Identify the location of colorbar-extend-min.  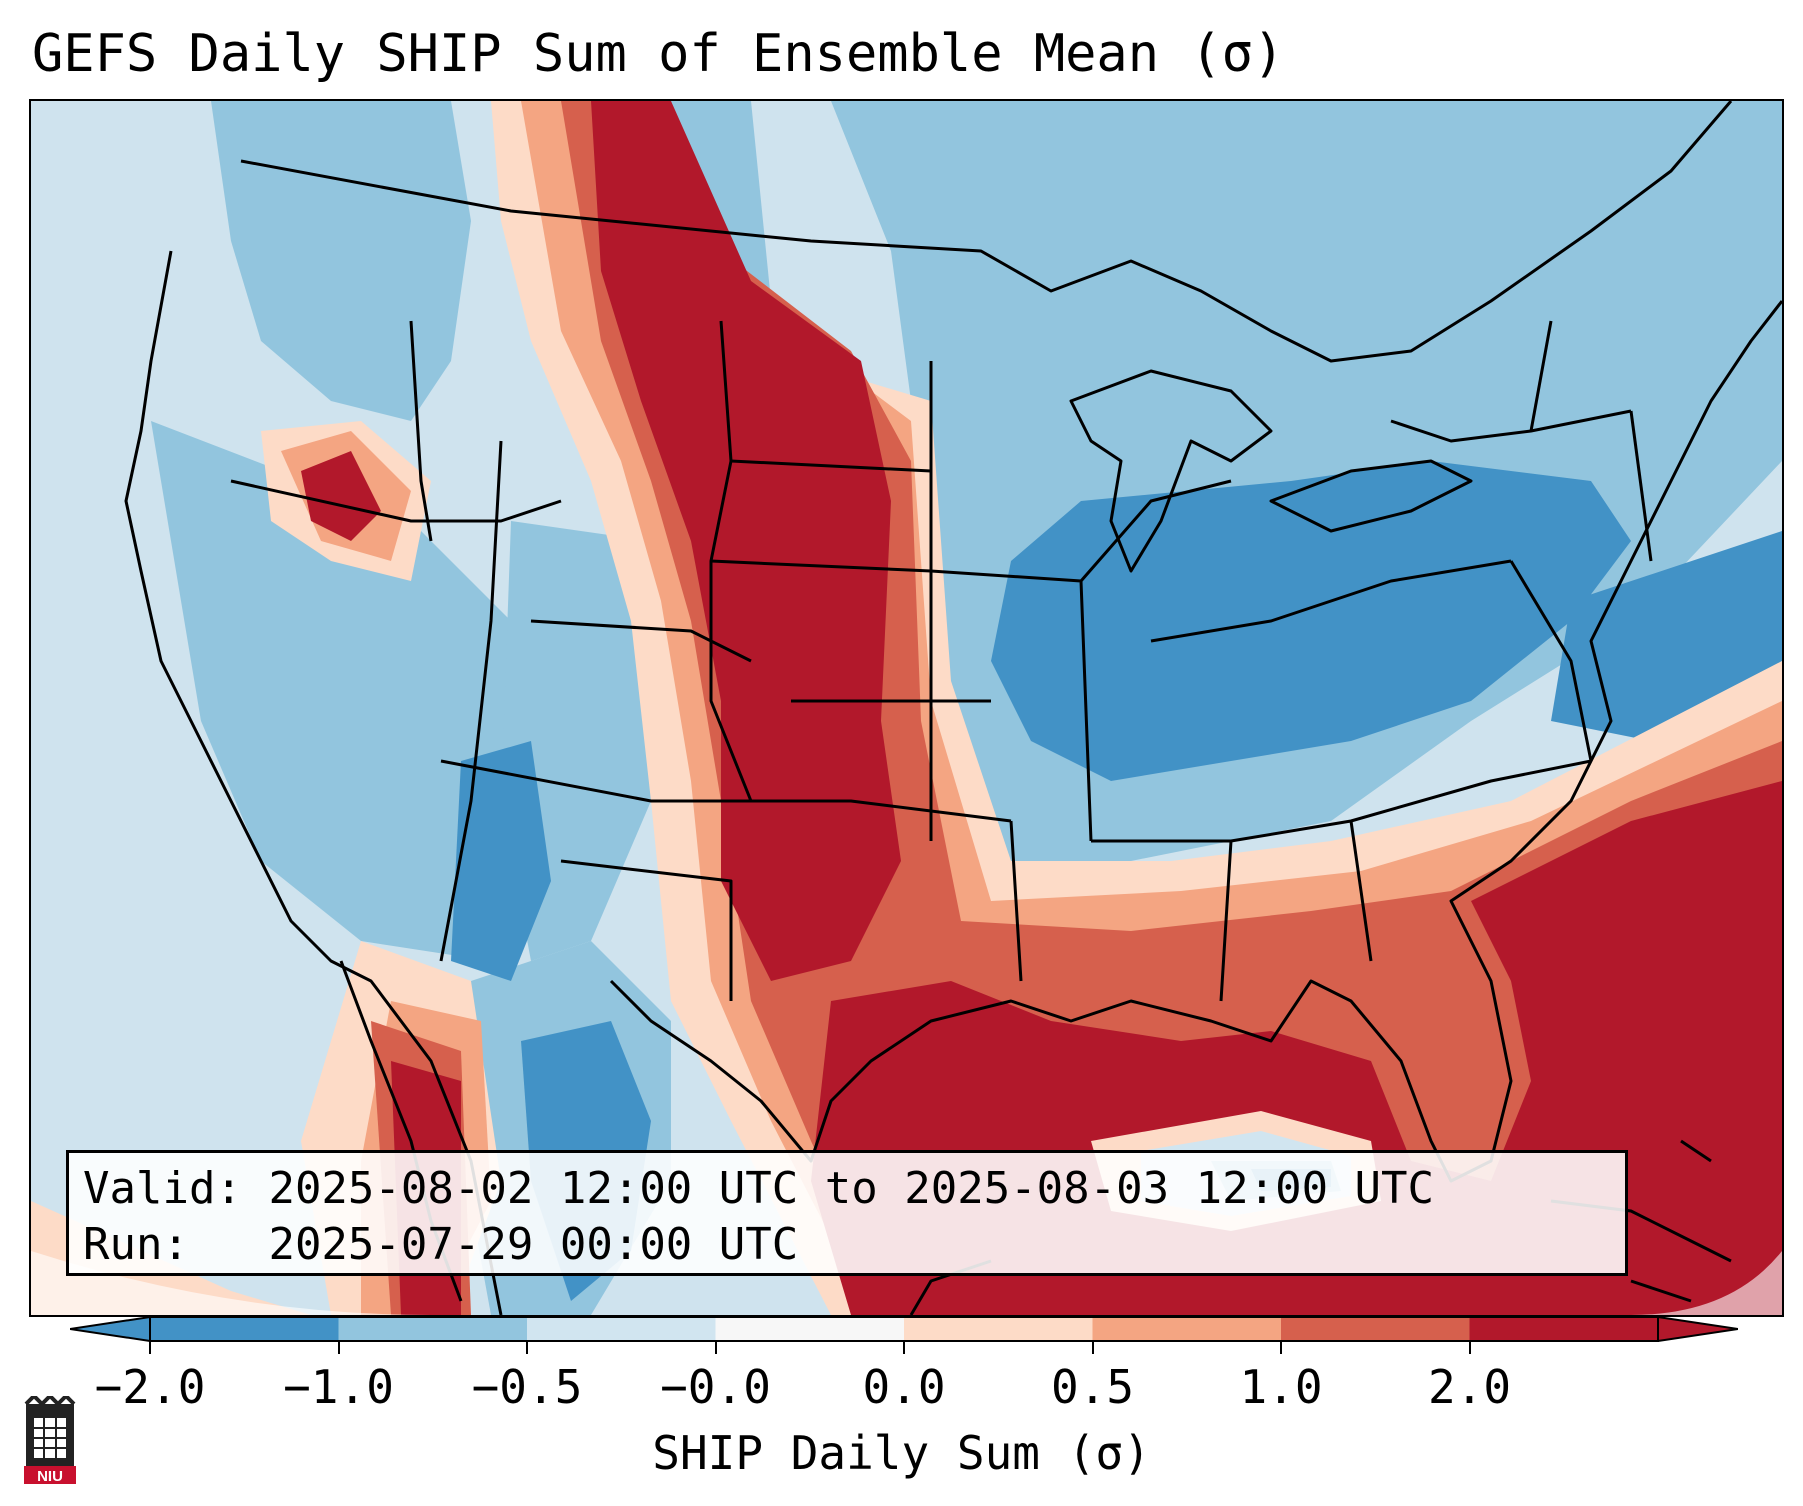
(110, 1329).